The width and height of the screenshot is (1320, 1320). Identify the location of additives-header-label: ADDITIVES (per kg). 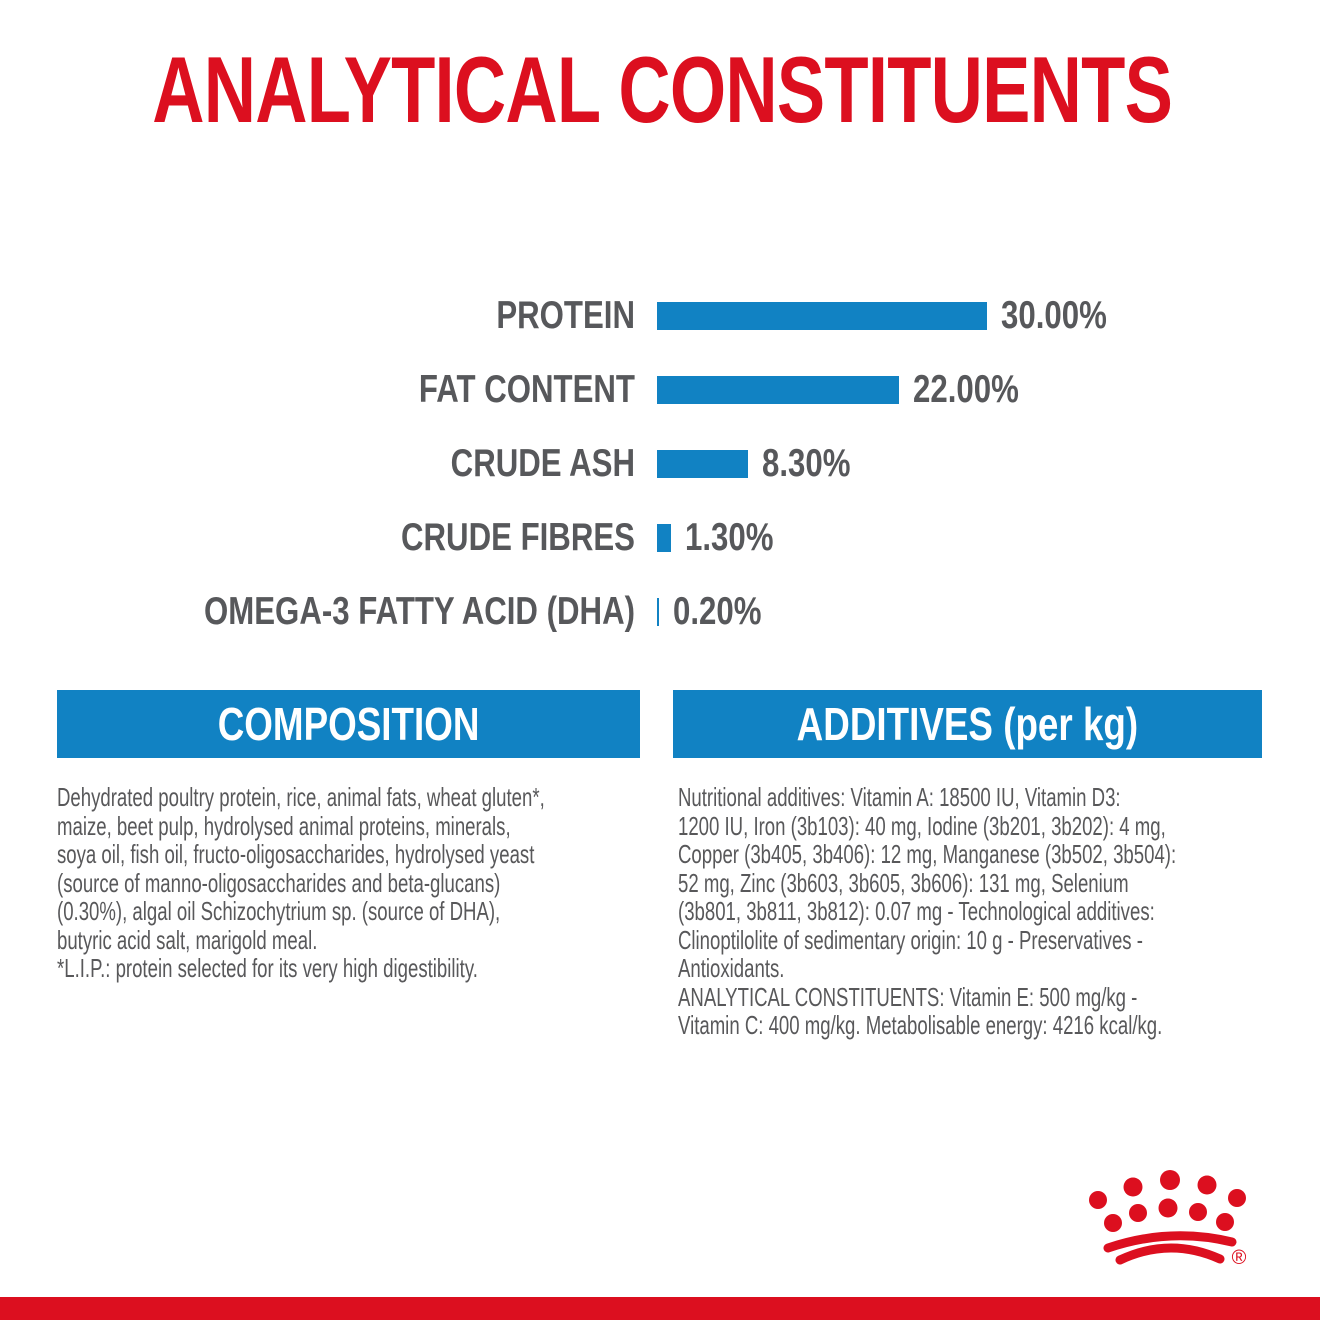
(967, 724).